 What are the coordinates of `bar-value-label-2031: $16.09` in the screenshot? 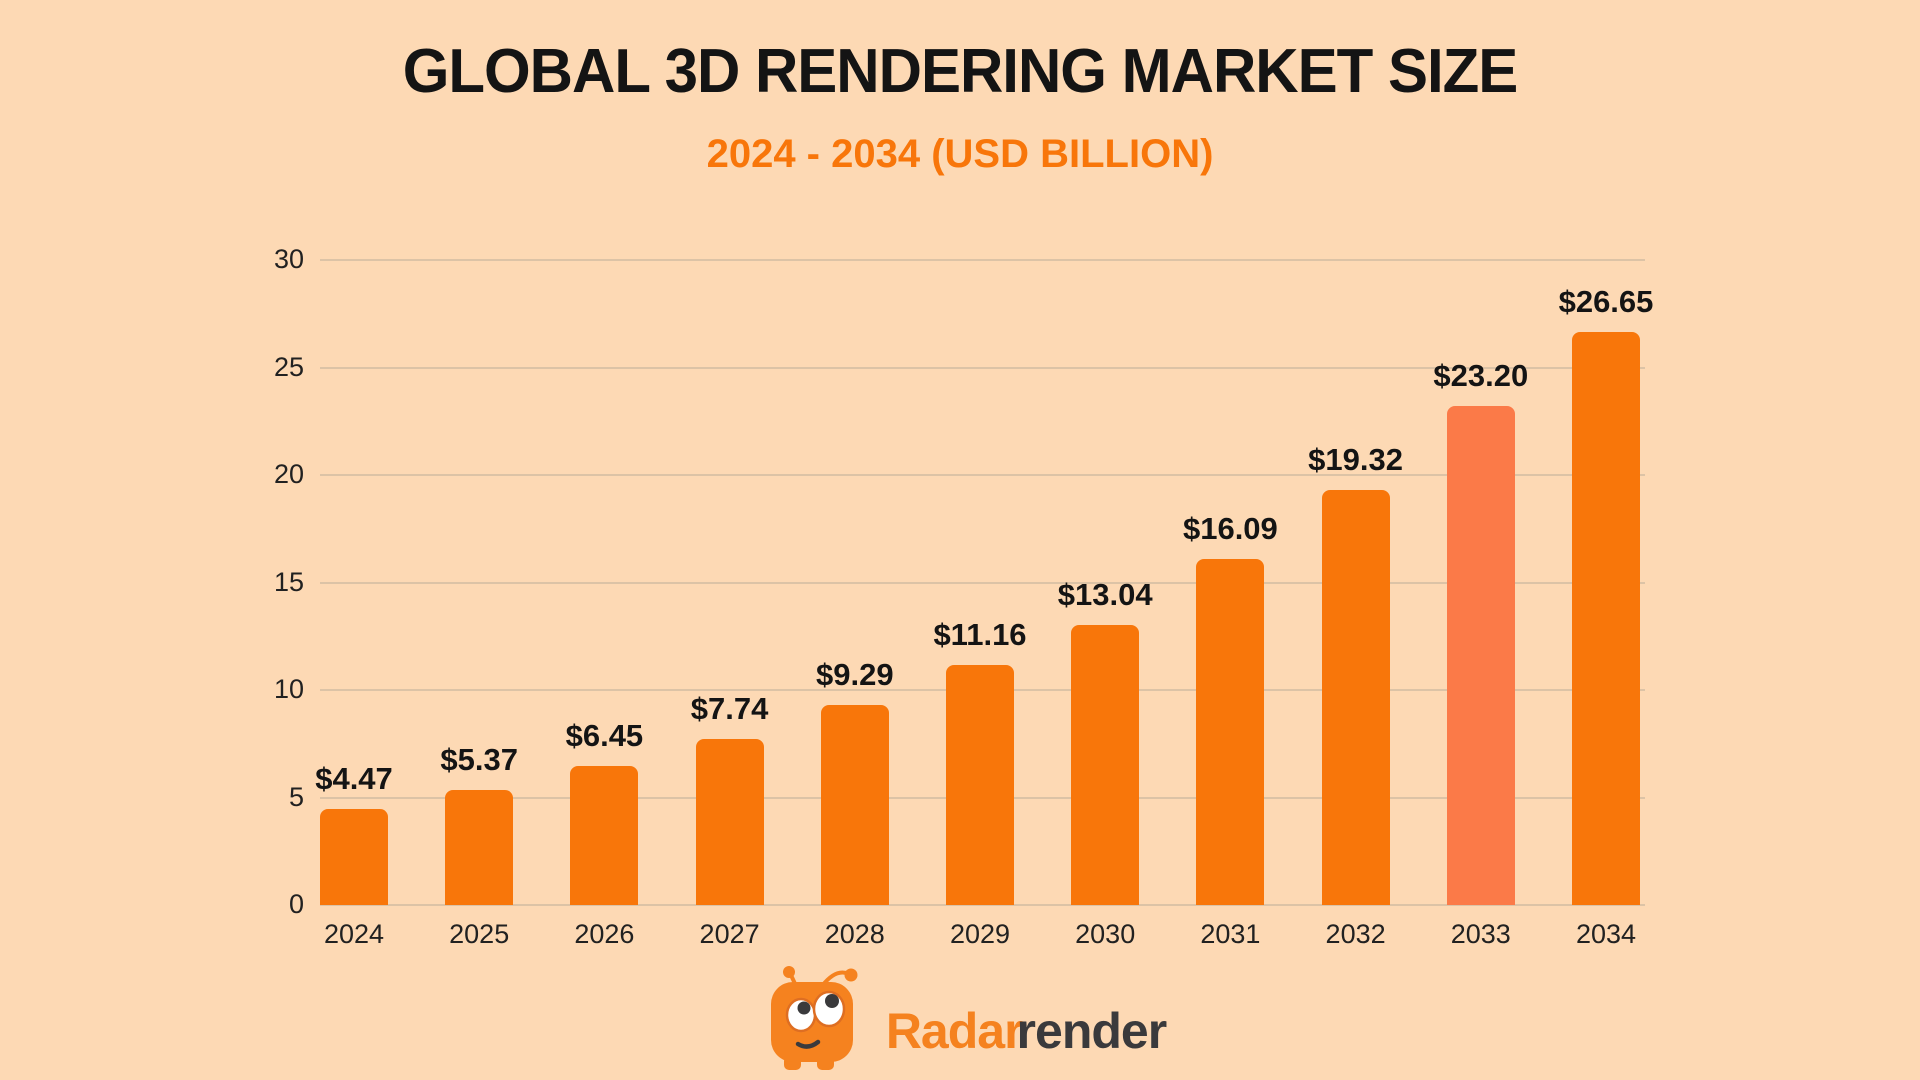 It's located at (1230, 529).